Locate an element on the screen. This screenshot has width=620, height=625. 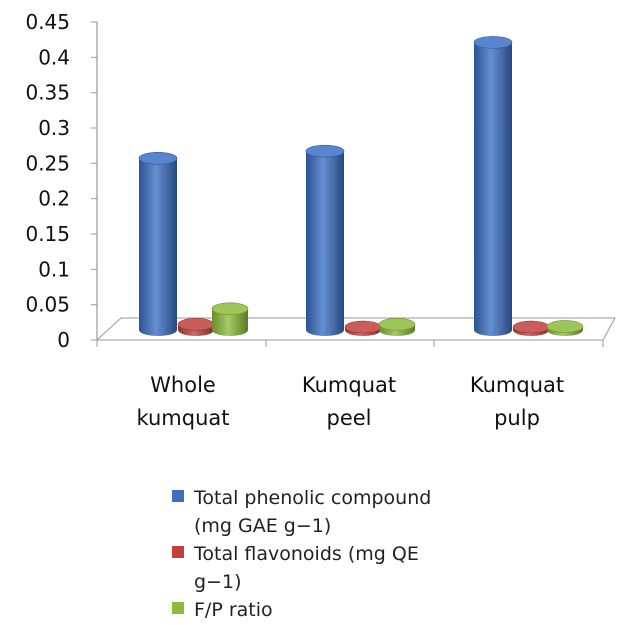
legend-label-phenolic: Total phenolic compound (mg GAE g−1) is located at coordinates (313, 512).